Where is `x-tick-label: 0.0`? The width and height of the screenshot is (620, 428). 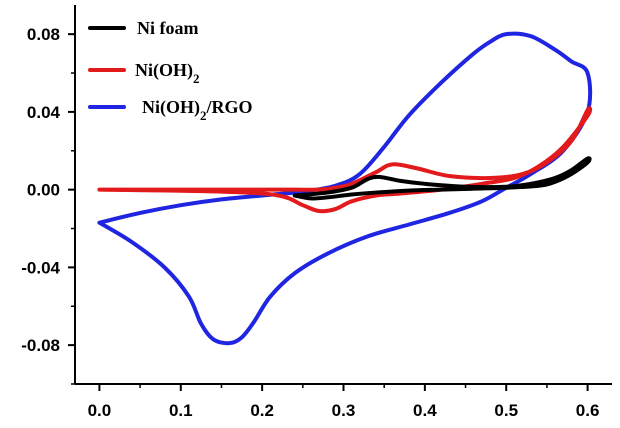
x-tick-label: 0.0 is located at coordinates (100, 410).